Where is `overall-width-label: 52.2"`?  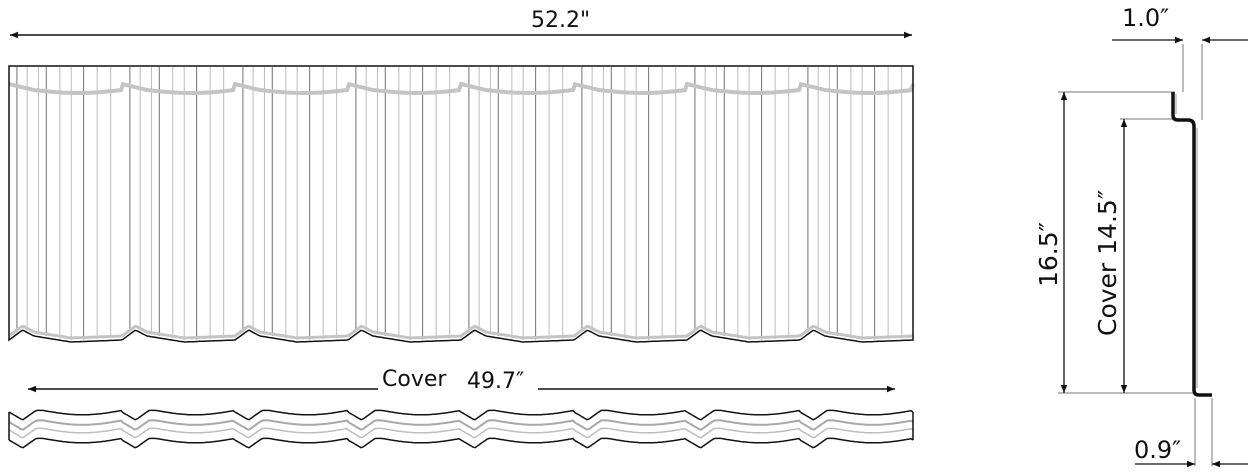
overall-width-label: 52.2" is located at coordinates (560, 20).